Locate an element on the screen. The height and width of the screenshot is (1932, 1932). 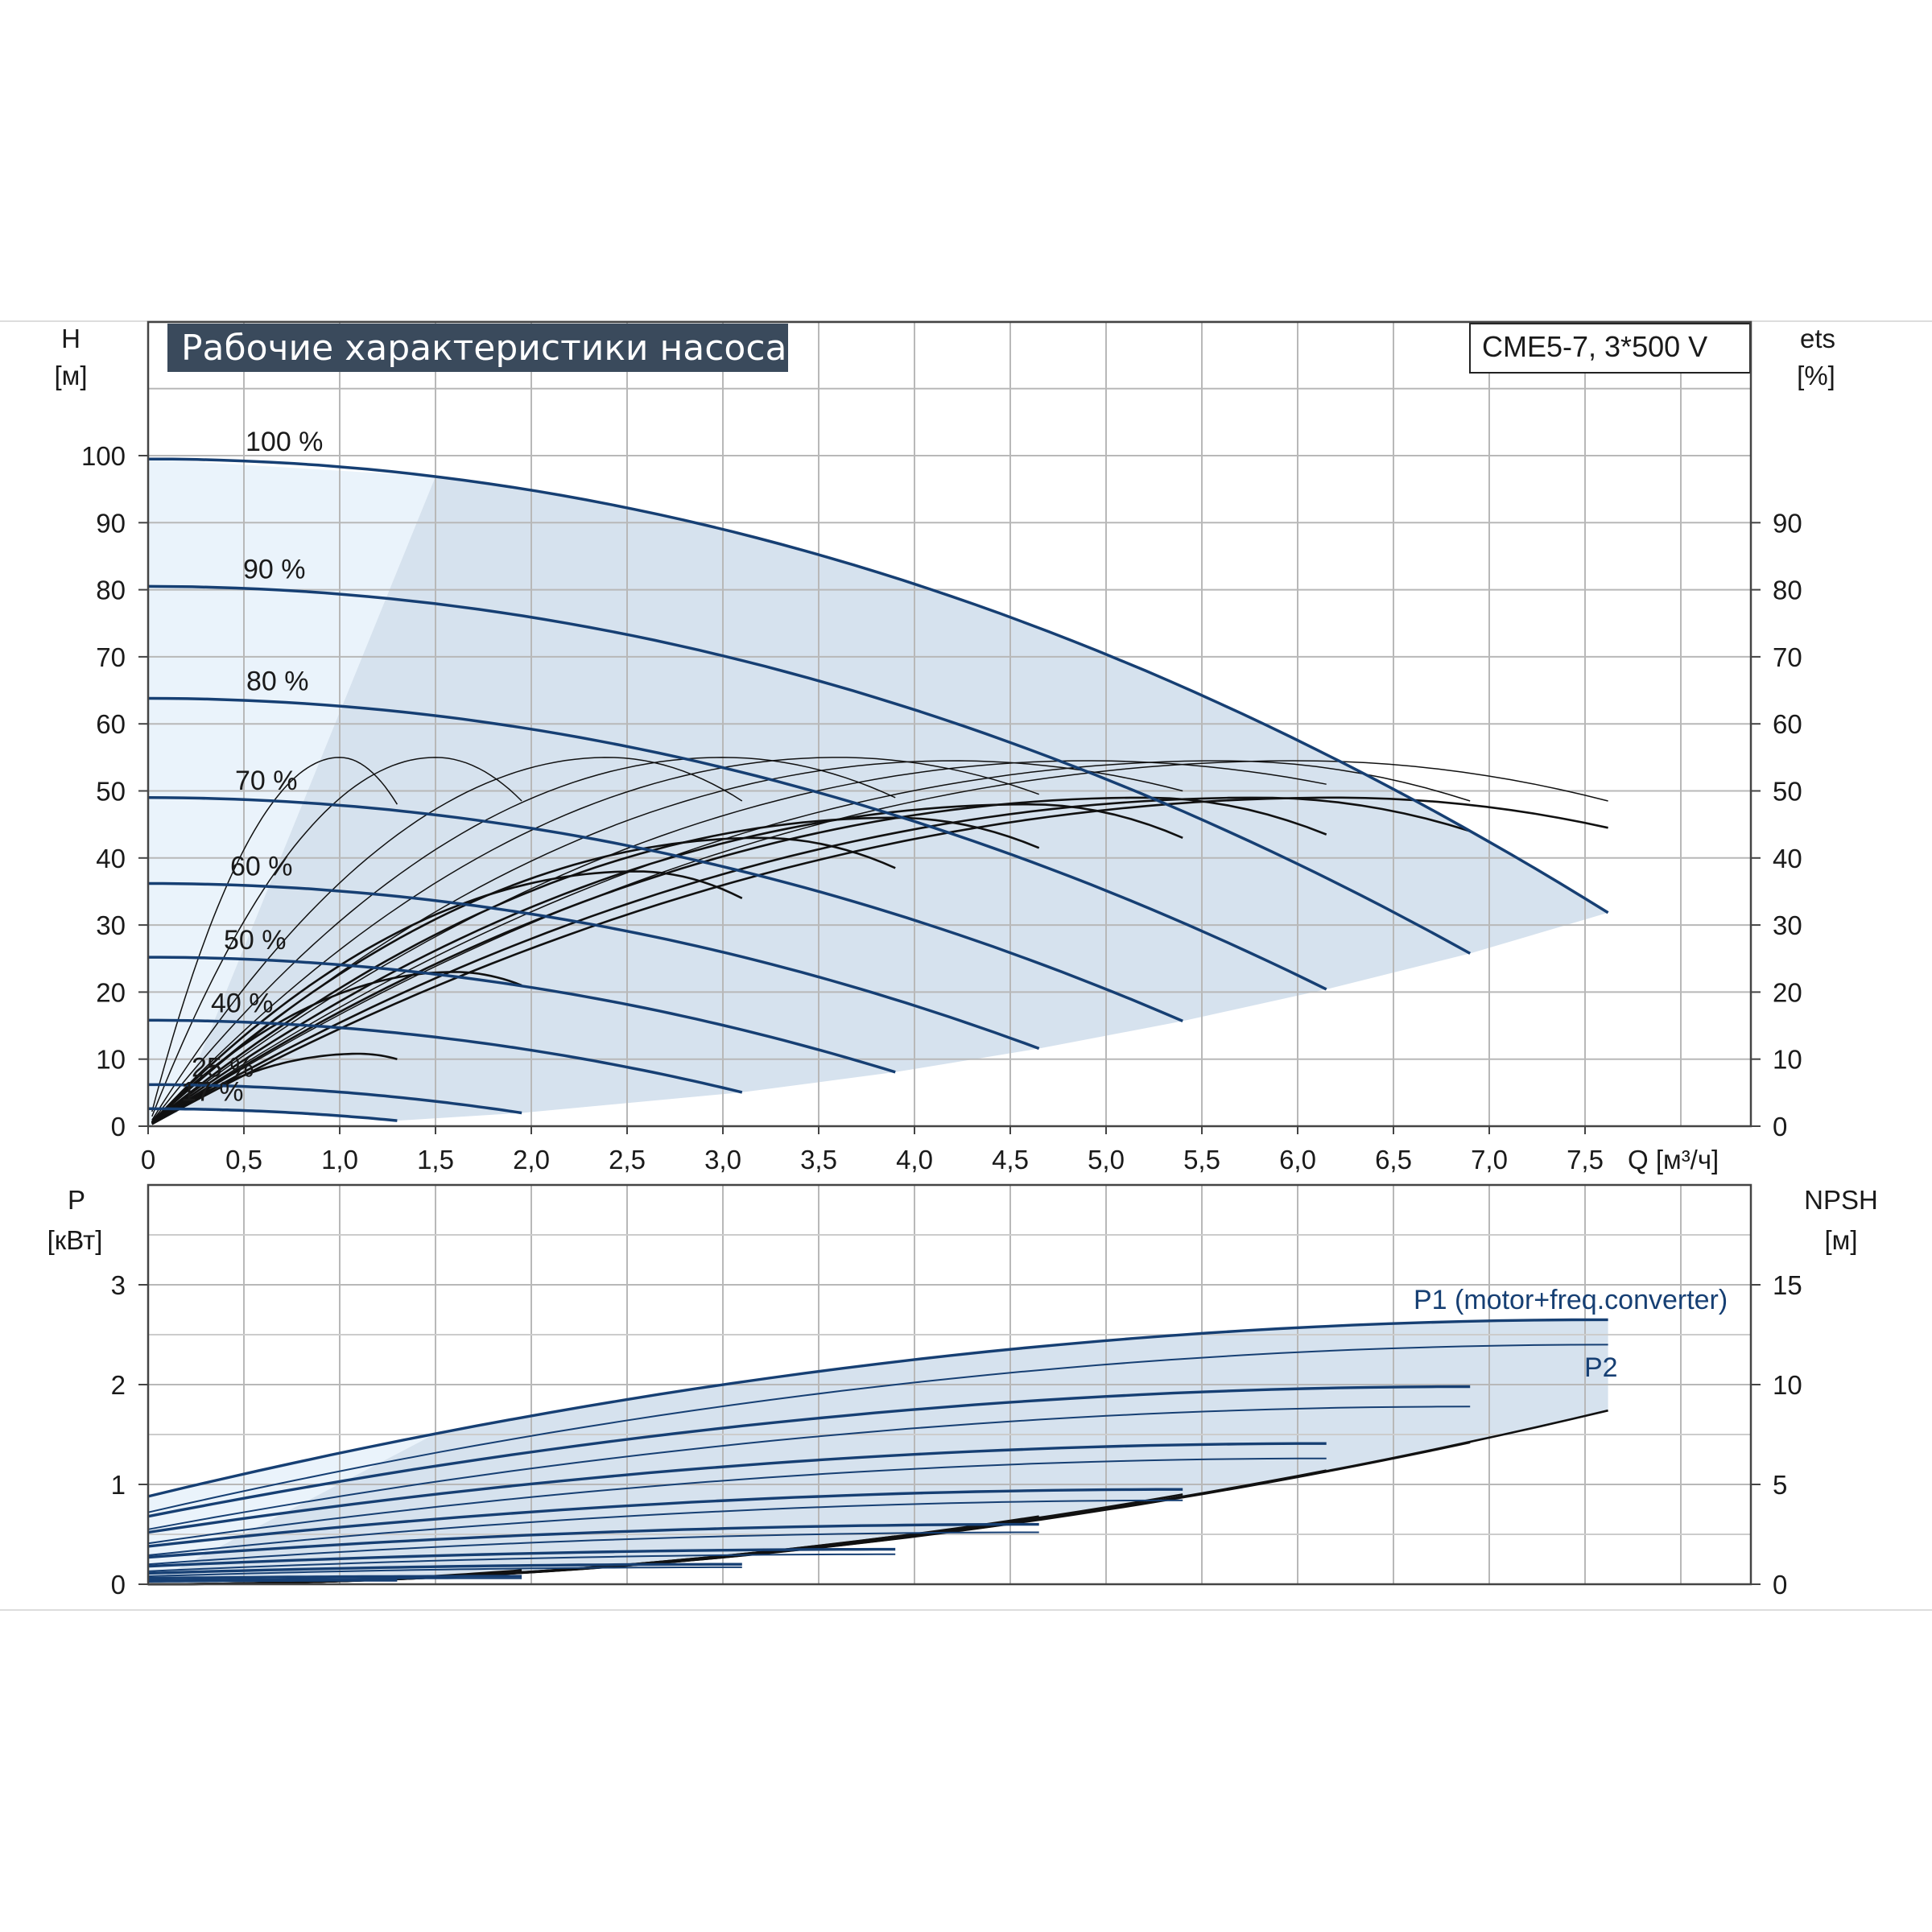
speed-label: 17 % is located at coordinates (212, 1091).